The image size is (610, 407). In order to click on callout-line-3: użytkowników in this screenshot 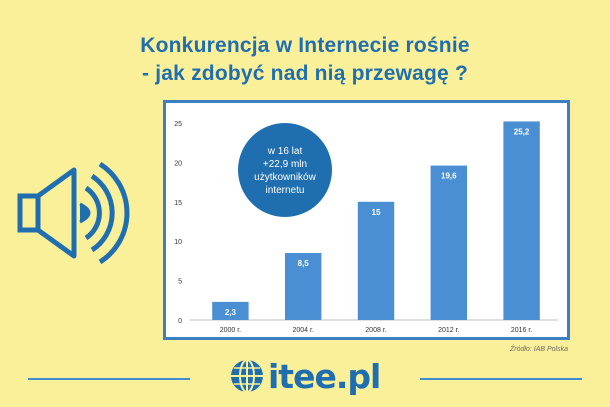, I will do `click(285, 177)`.